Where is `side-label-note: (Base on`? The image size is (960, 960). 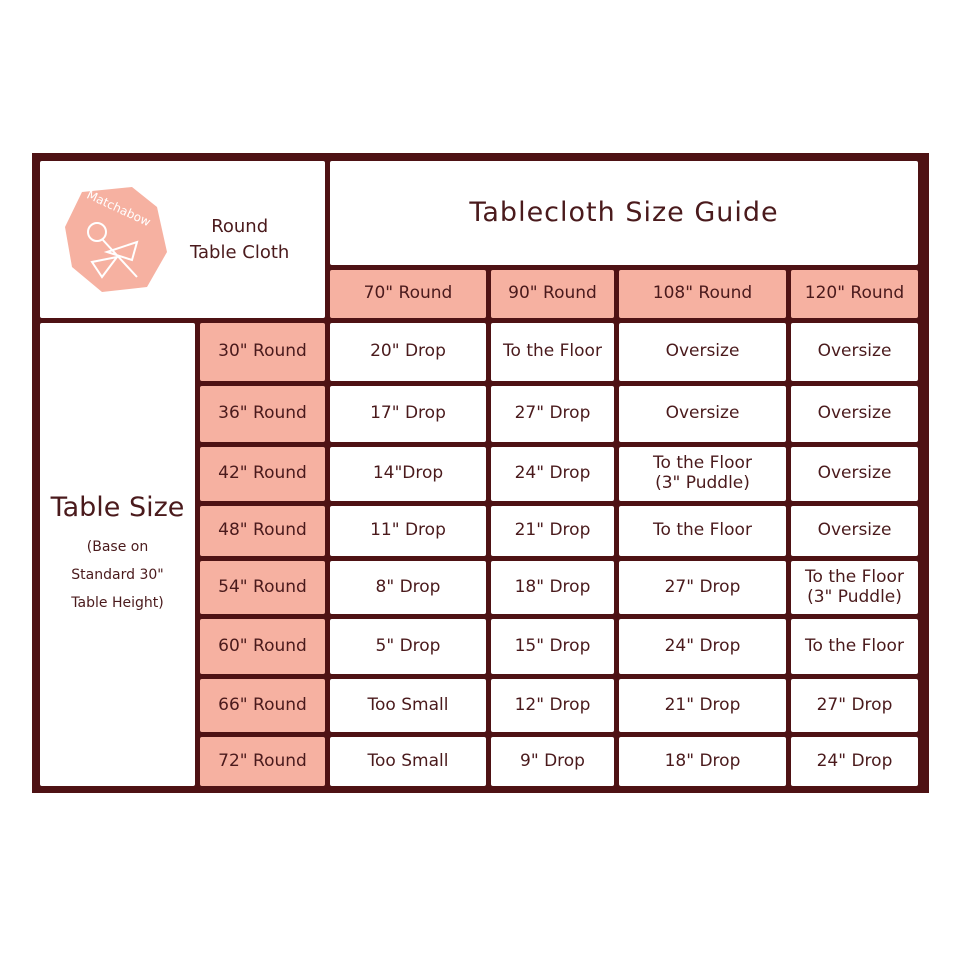
side-label-note: (Base on is located at coordinates (117, 547).